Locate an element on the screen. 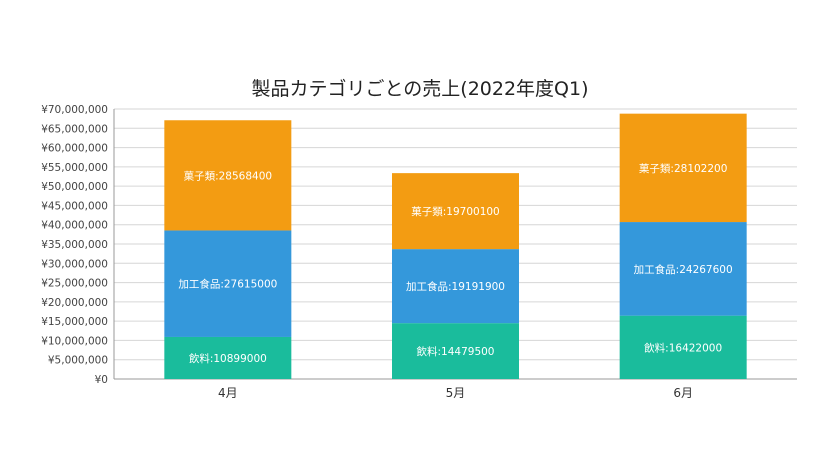  data-label: 加工食品:24267600 is located at coordinates (683, 269).